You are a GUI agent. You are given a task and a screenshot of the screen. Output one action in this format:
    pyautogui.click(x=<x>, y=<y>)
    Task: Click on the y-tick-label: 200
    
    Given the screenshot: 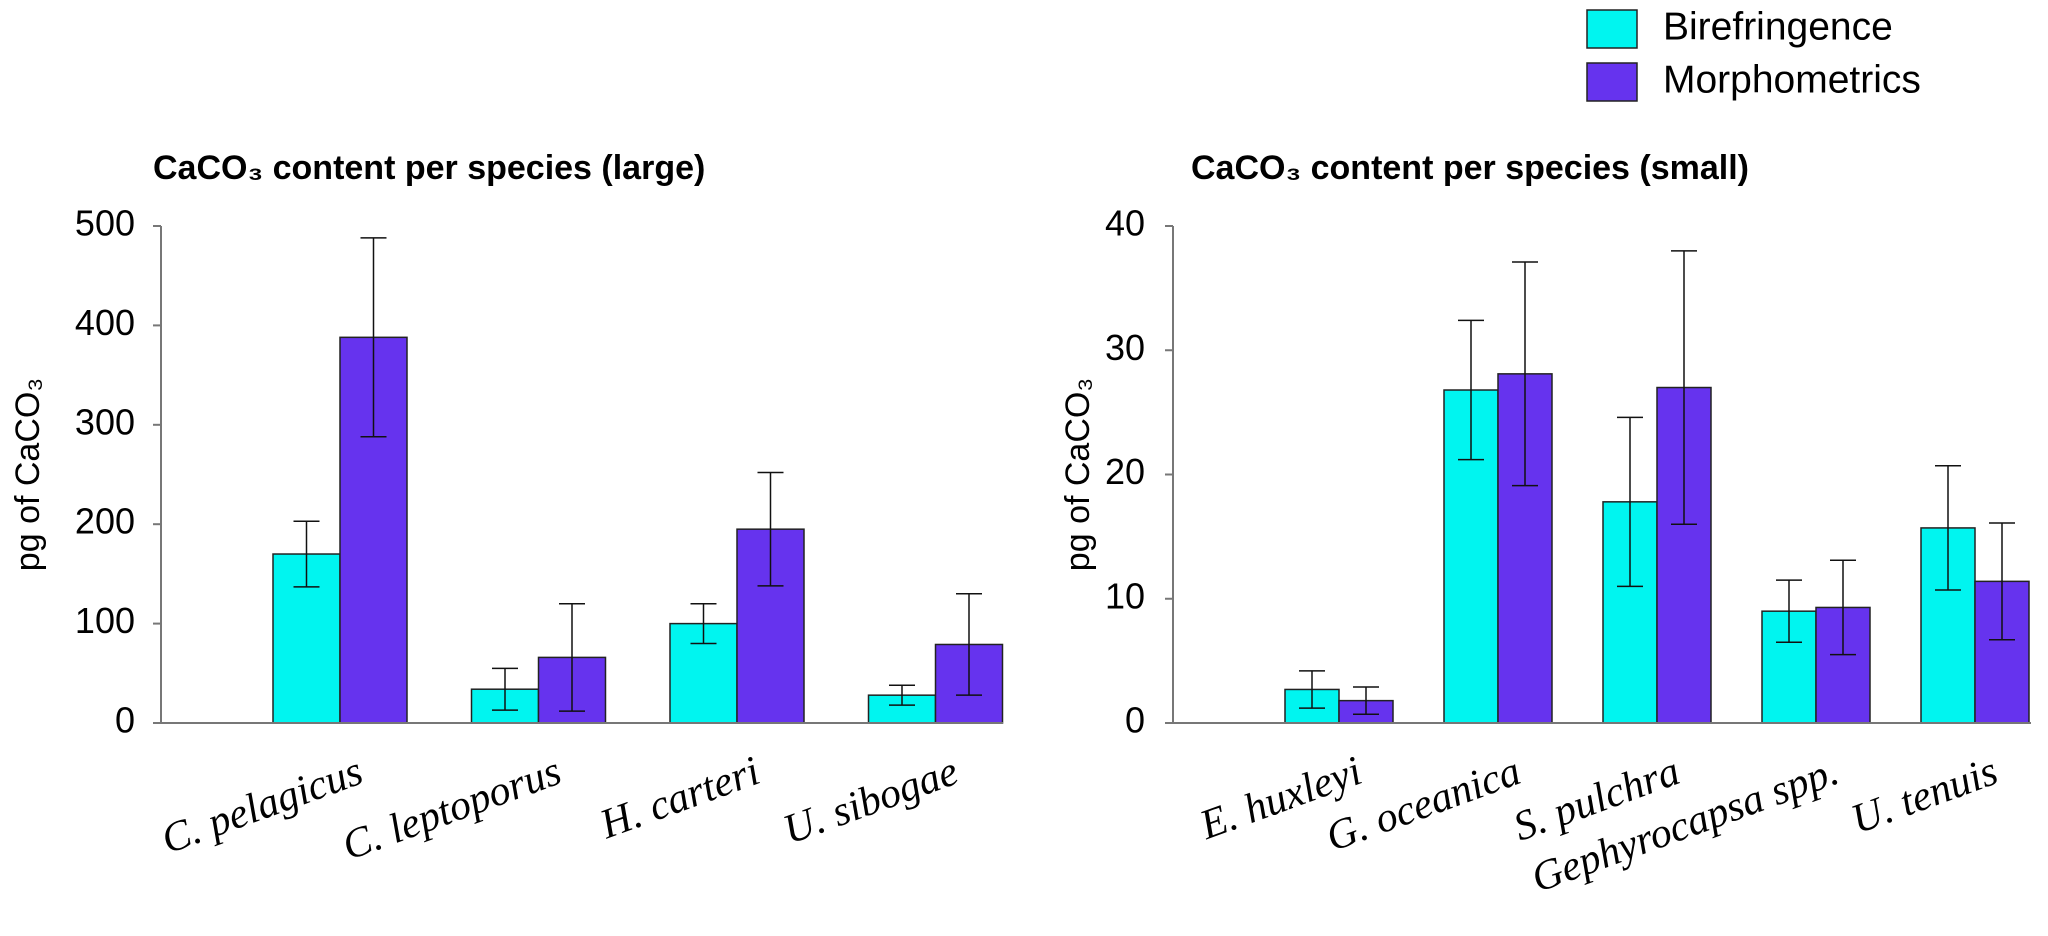 What is the action you would take?
    pyautogui.click(x=105, y=521)
    